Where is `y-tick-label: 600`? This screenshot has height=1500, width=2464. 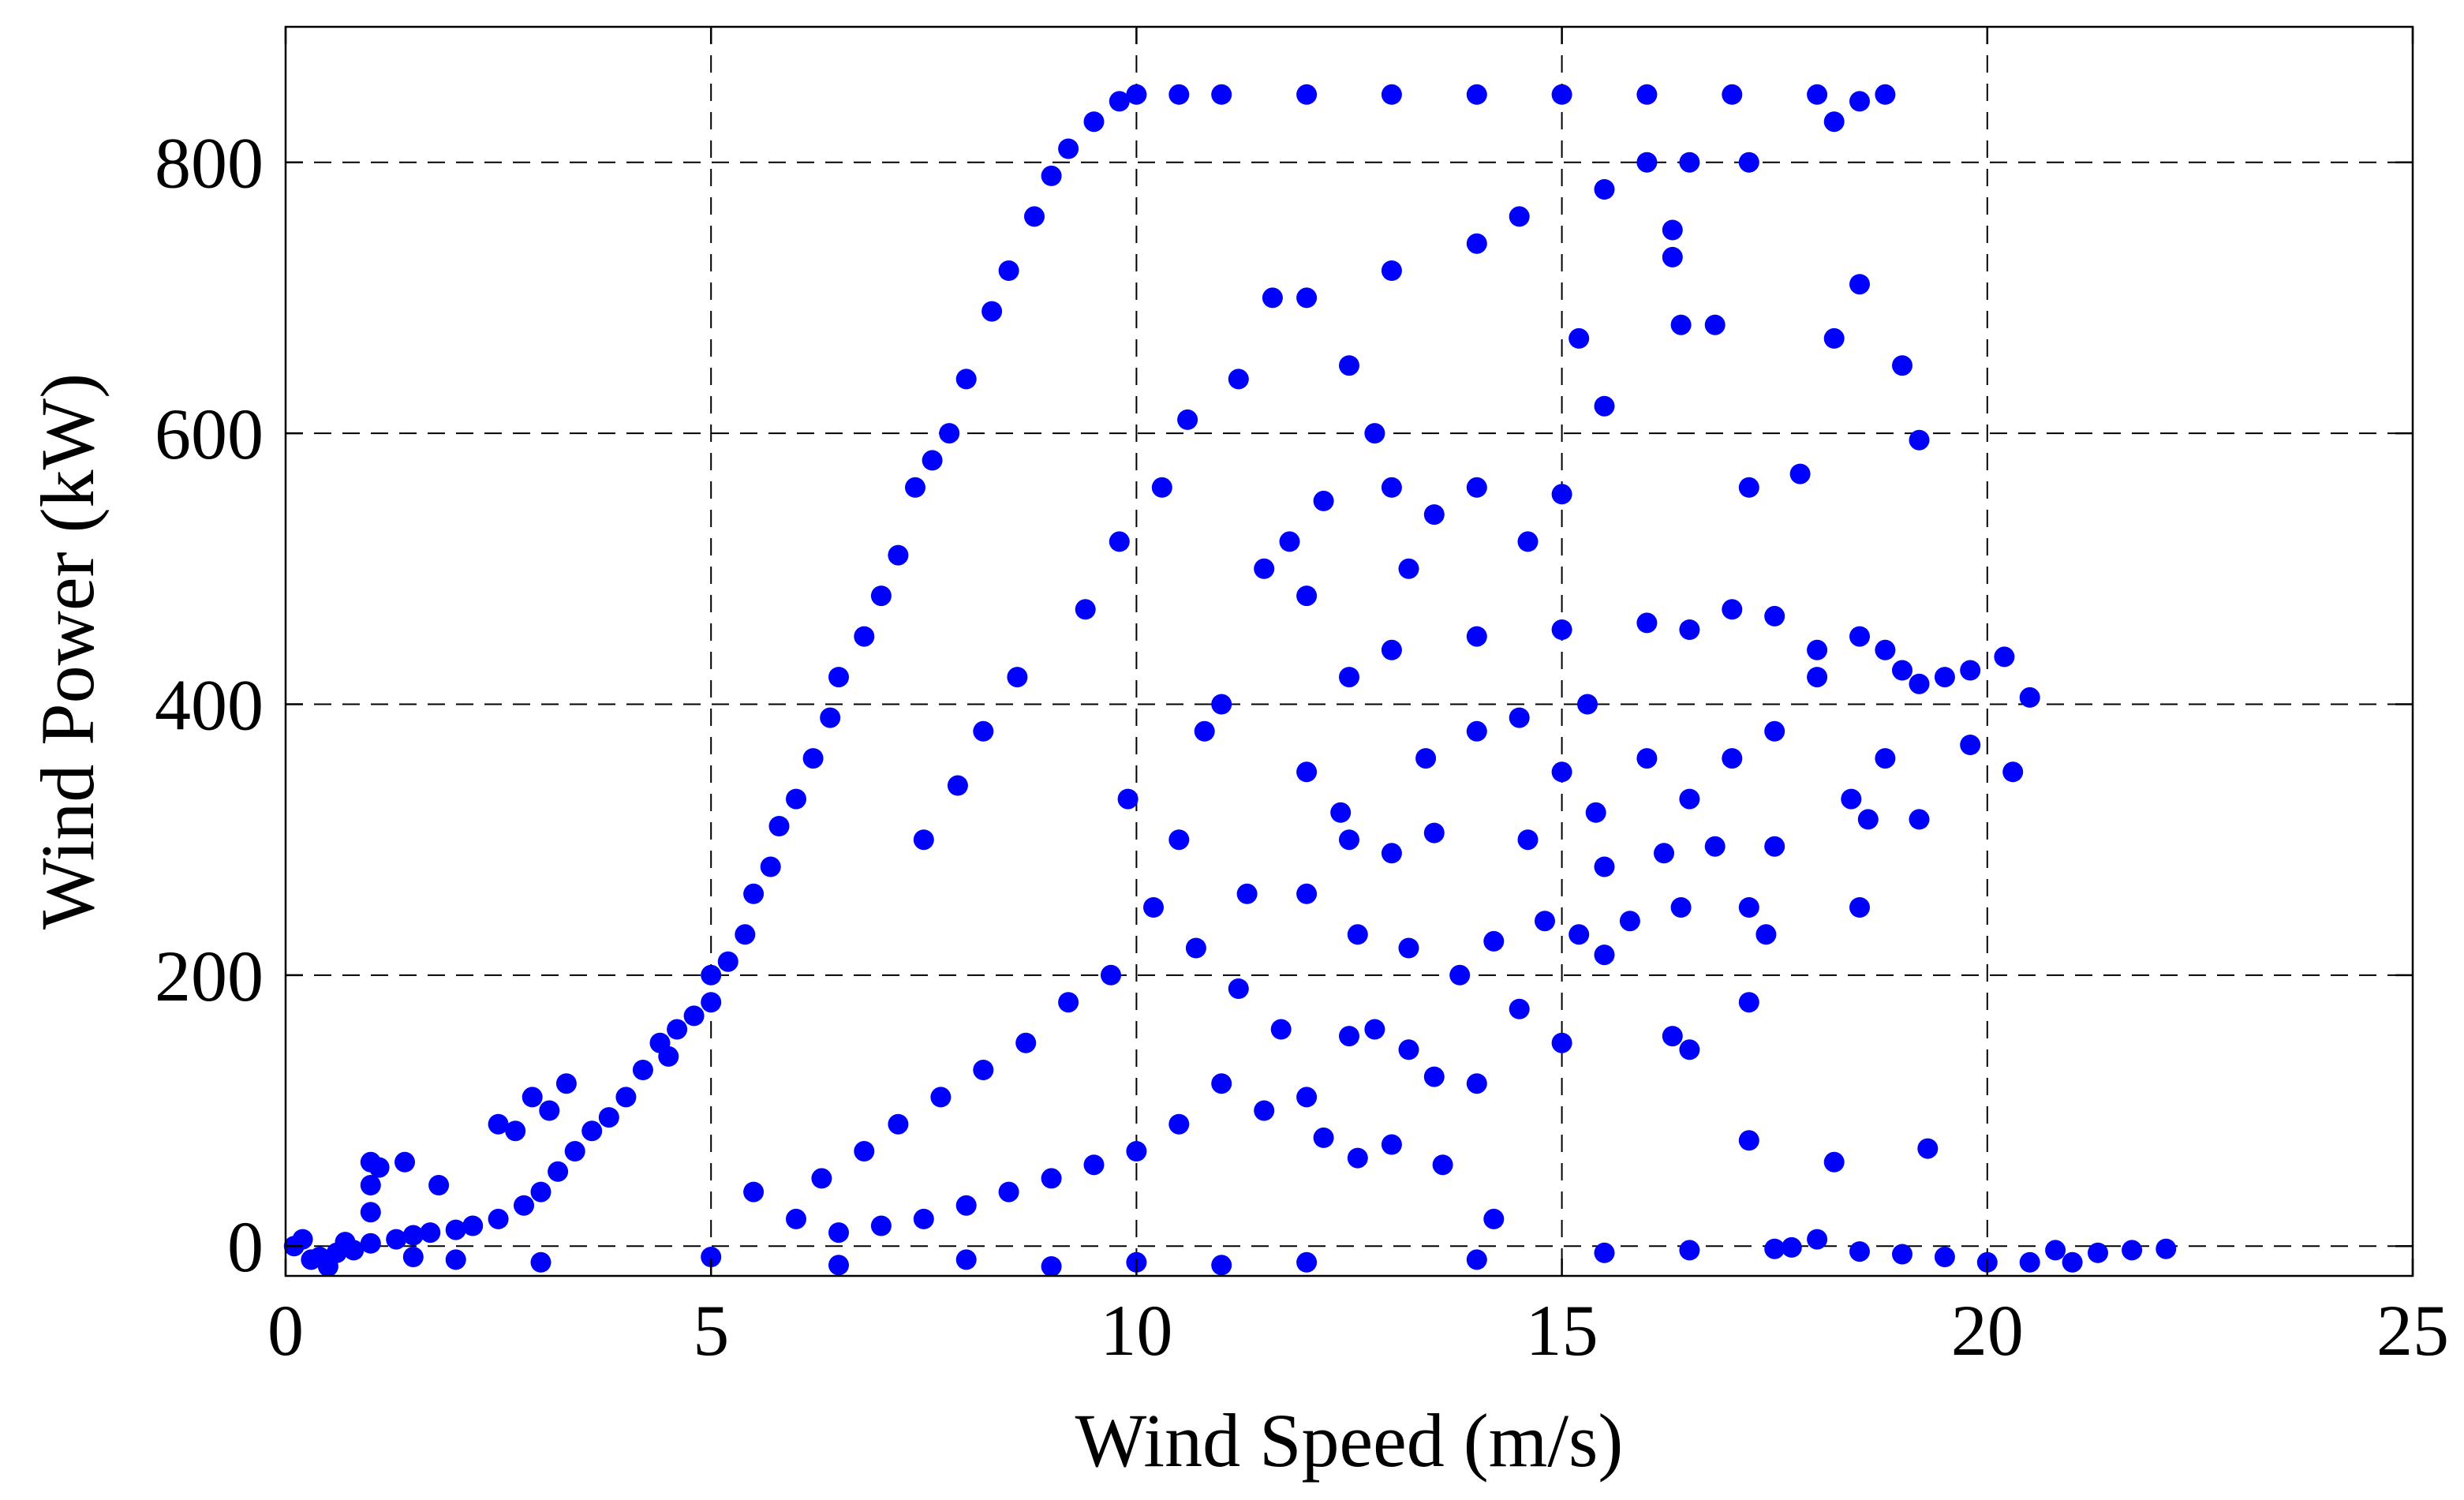
y-tick-label: 600 is located at coordinates (210, 434).